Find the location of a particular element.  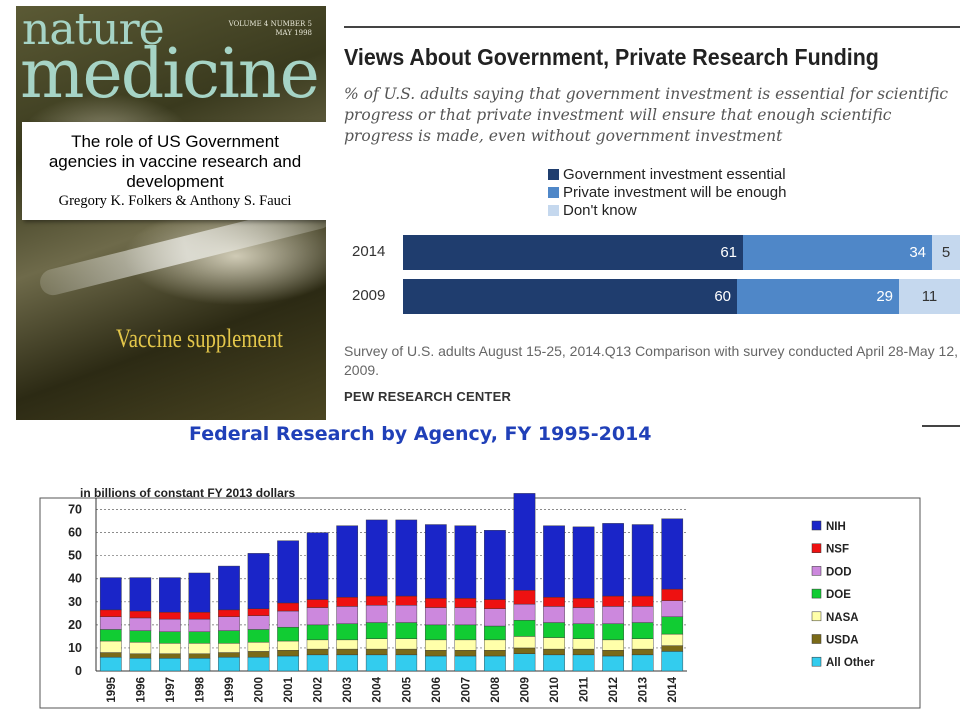

pew-bar-segment: 60 is located at coordinates (570, 296).